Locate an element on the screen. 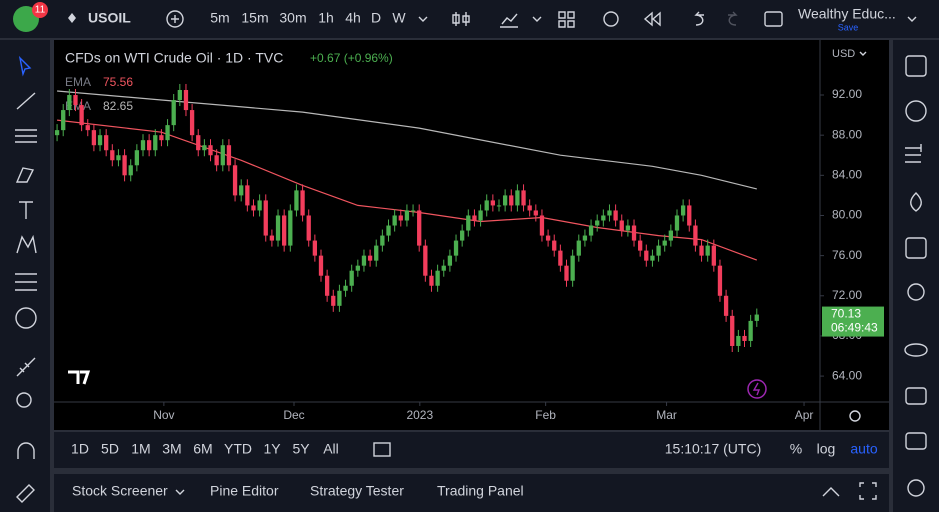 The height and width of the screenshot is (512, 939). measure-tool is located at coordinates (26, 367).